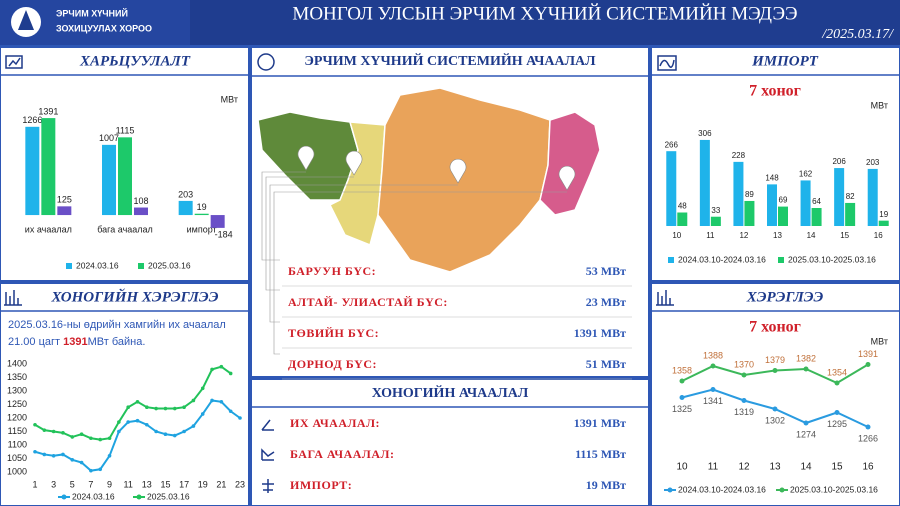  Describe the element at coordinates (335, 423) in the screenshot. I see `load-name: ИХ АЧААЛАЛ:` at that location.